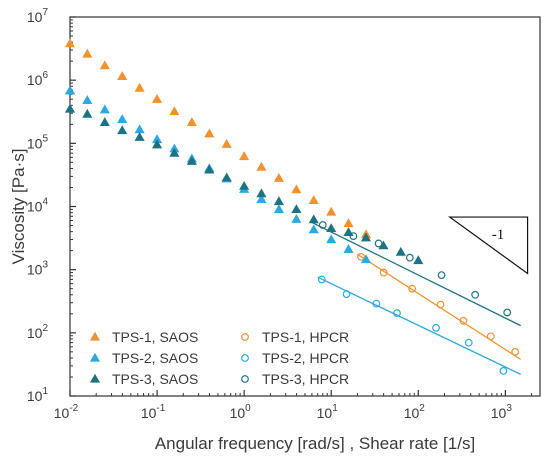  Describe the element at coordinates (62, 413) in the screenshot. I see `x-tick-base: 10` at that location.